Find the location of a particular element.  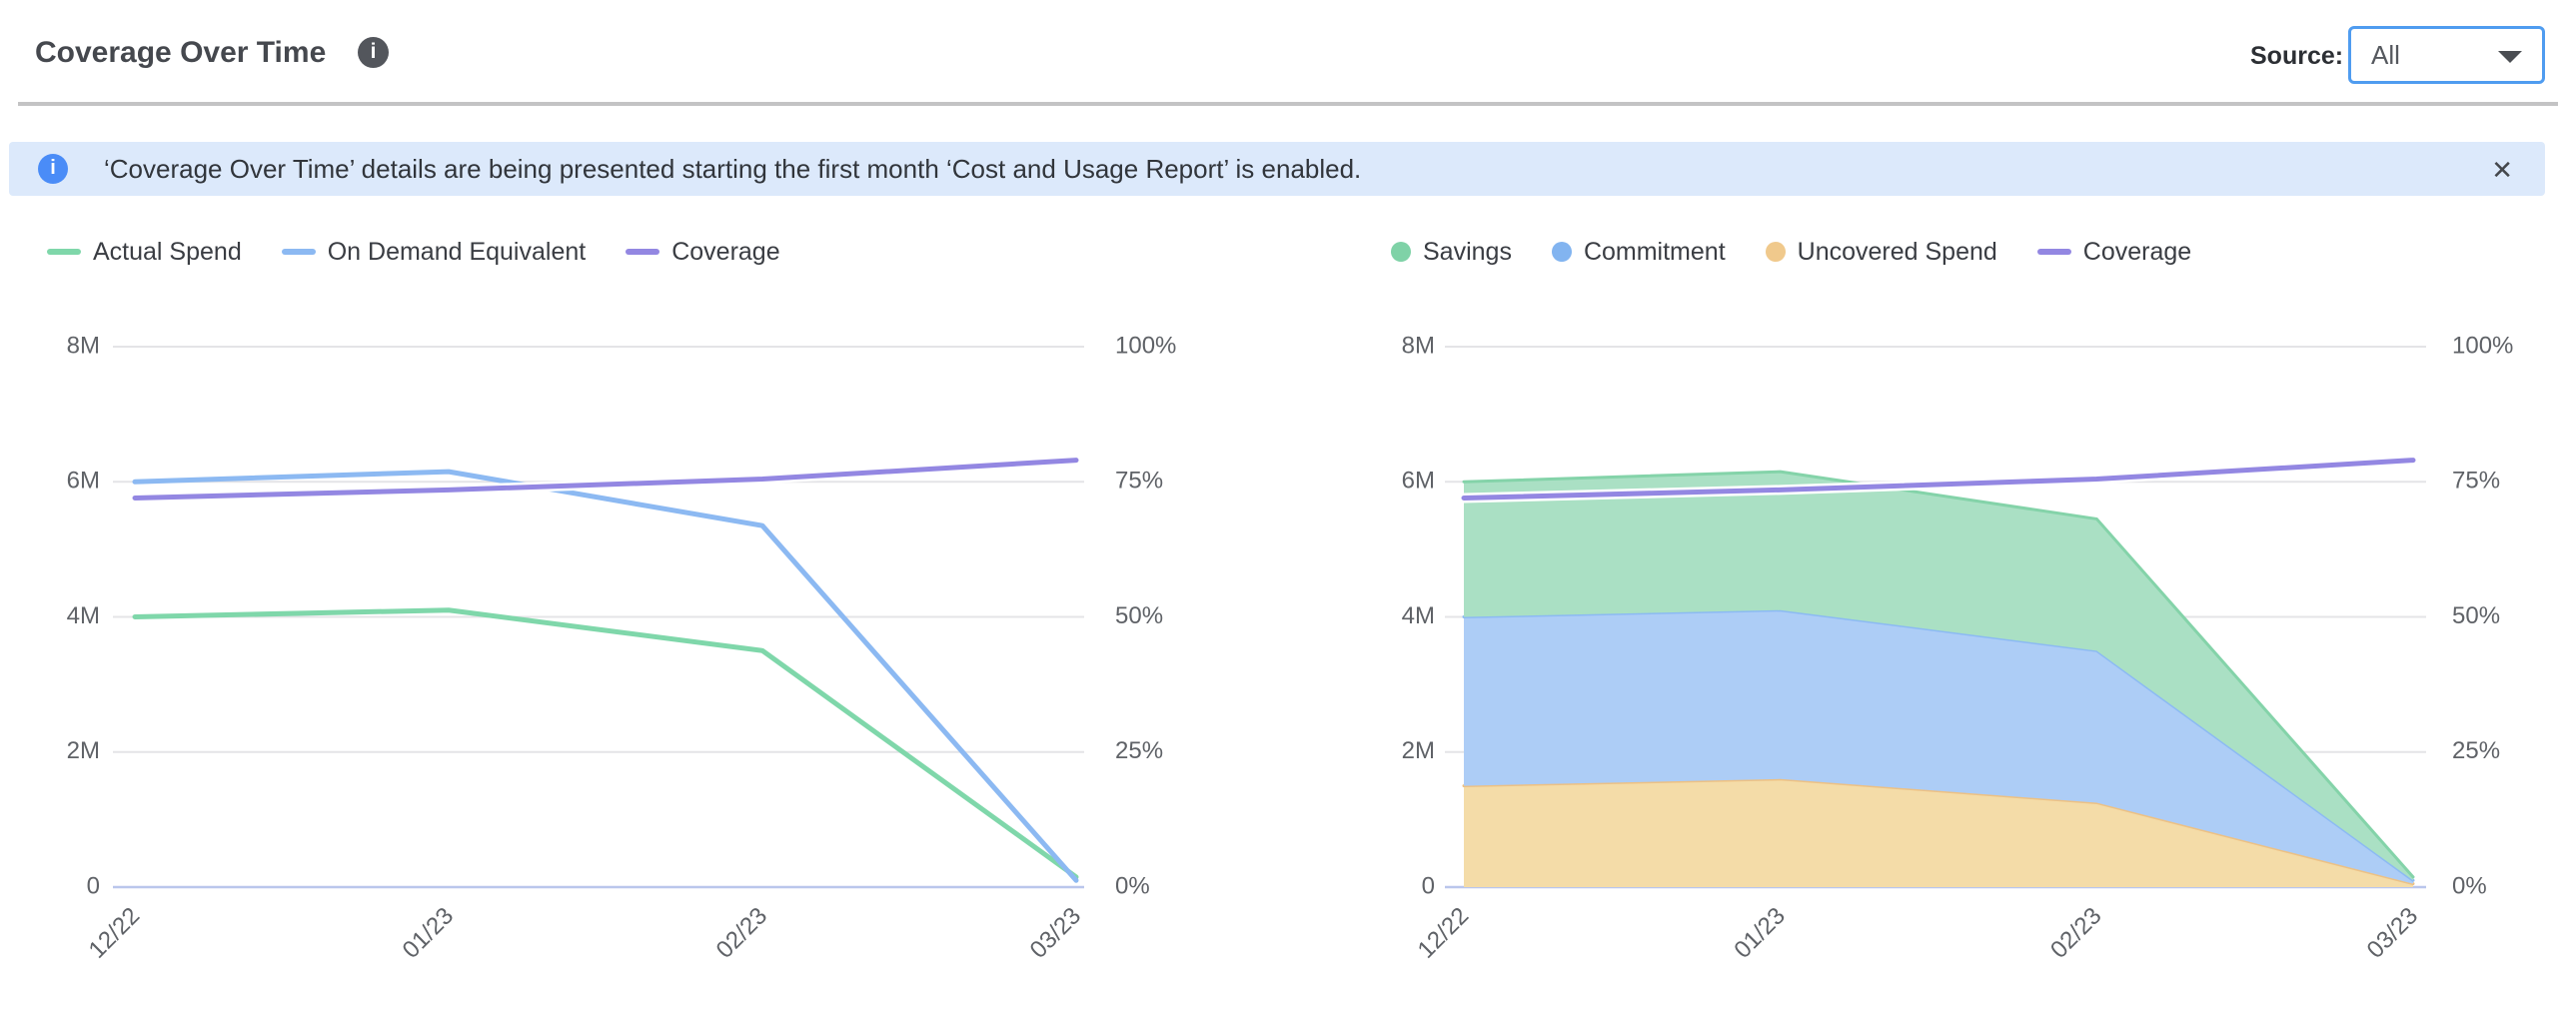

legend-item-actual-spend: Actual Spend is located at coordinates (144, 253).